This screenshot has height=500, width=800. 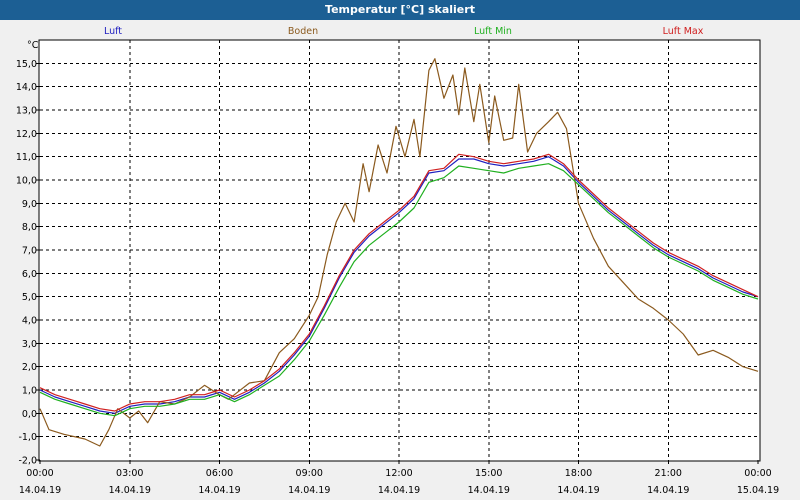 What do you see at coordinates (33, 45) in the screenshot?
I see `y-unit-label: °C` at bounding box center [33, 45].